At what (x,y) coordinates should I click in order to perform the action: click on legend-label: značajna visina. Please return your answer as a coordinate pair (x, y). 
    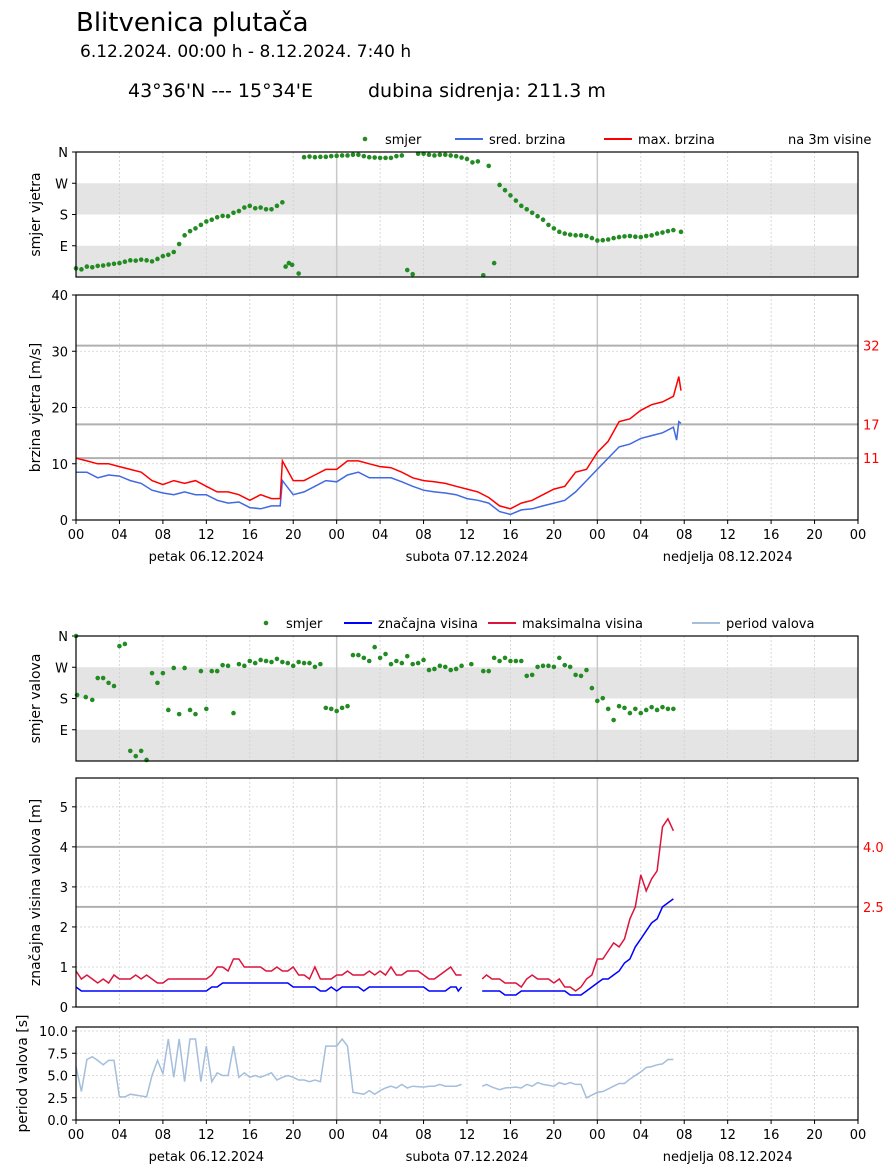
    Looking at the image, I should click on (428, 624).